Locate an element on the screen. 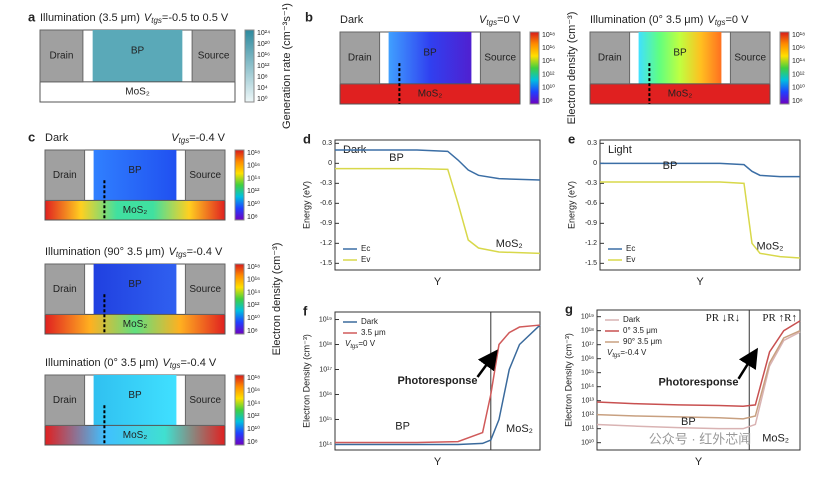 The width and height of the screenshot is (831, 478). colorbar-tick: 10¹⁴ is located at coordinates (548, 61).